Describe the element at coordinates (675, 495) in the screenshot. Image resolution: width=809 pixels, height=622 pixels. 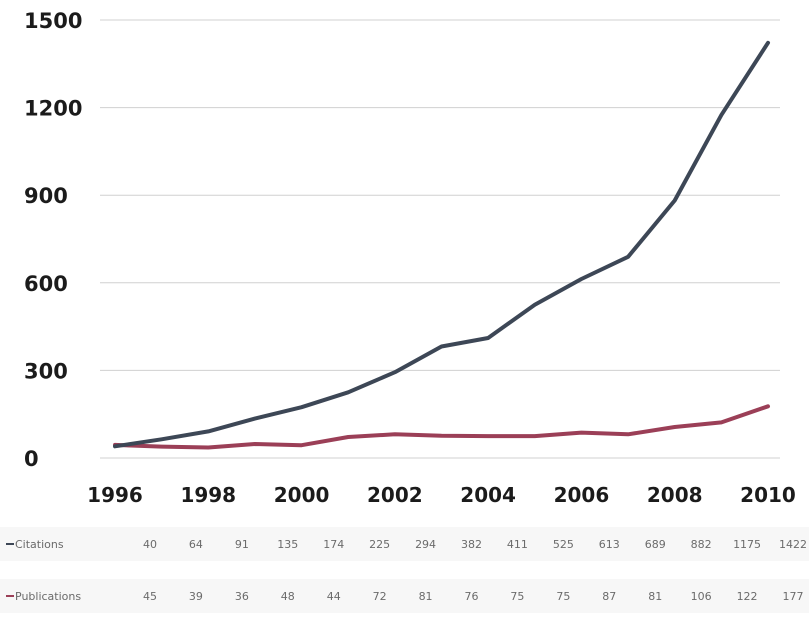
I see `x-tick-label: 2008` at that location.